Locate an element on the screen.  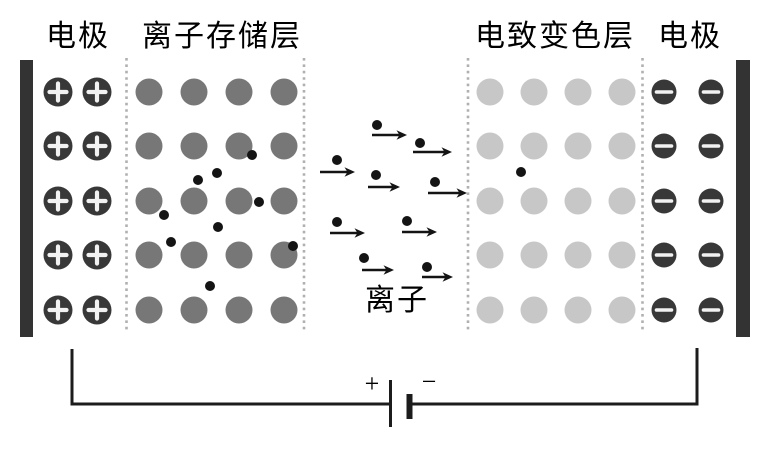
battery-negative-label: − is located at coordinates (429, 381).